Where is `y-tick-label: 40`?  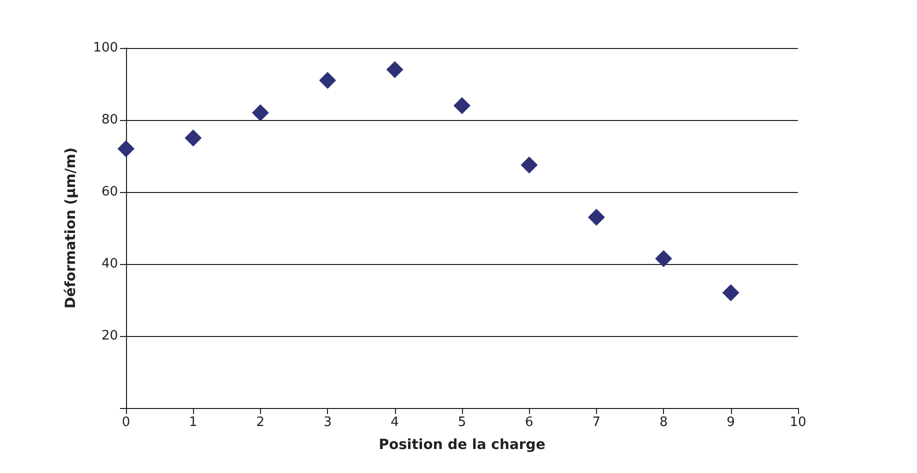
y-tick-label: 40 is located at coordinates (109, 264).